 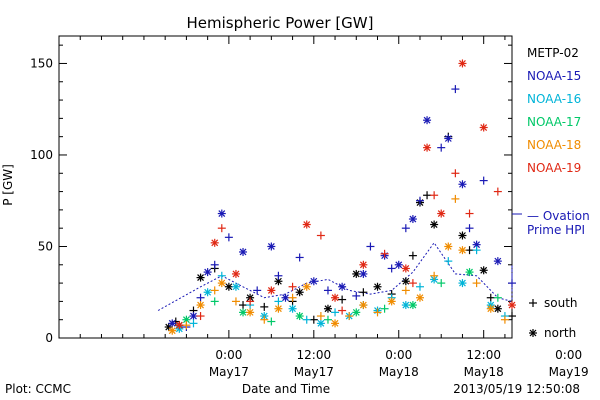 What do you see at coordinates (554, 99) in the screenshot?
I see `legend-entry: NOAA-16` at bounding box center [554, 99].